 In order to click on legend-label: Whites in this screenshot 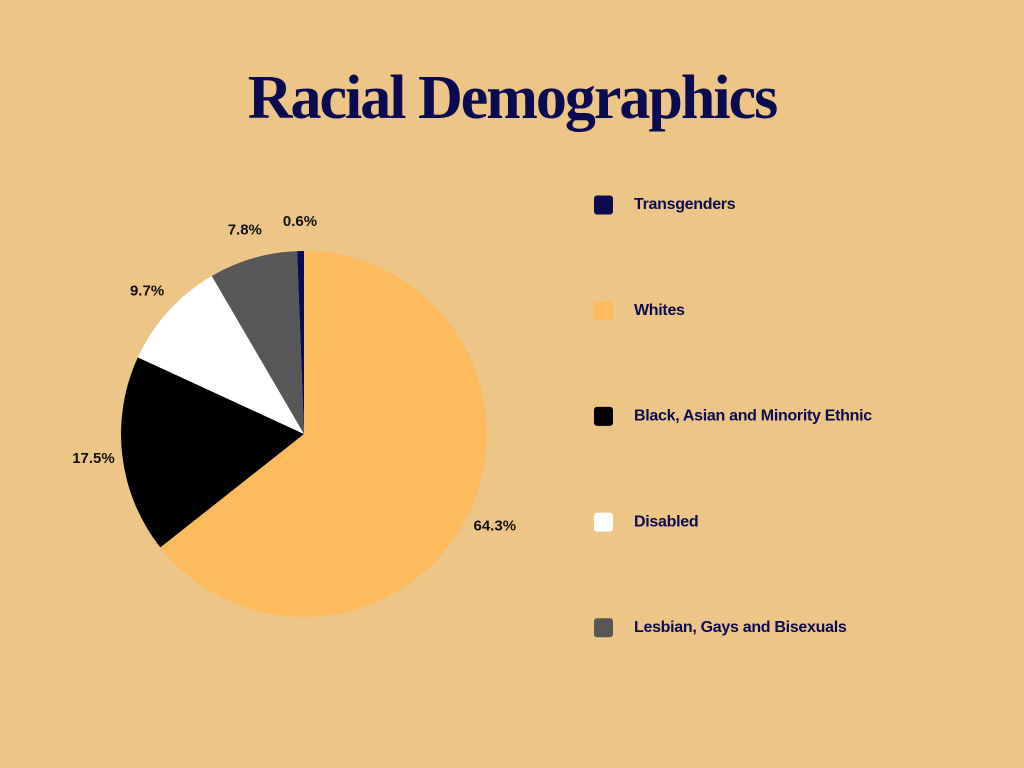, I will do `click(659, 310)`.